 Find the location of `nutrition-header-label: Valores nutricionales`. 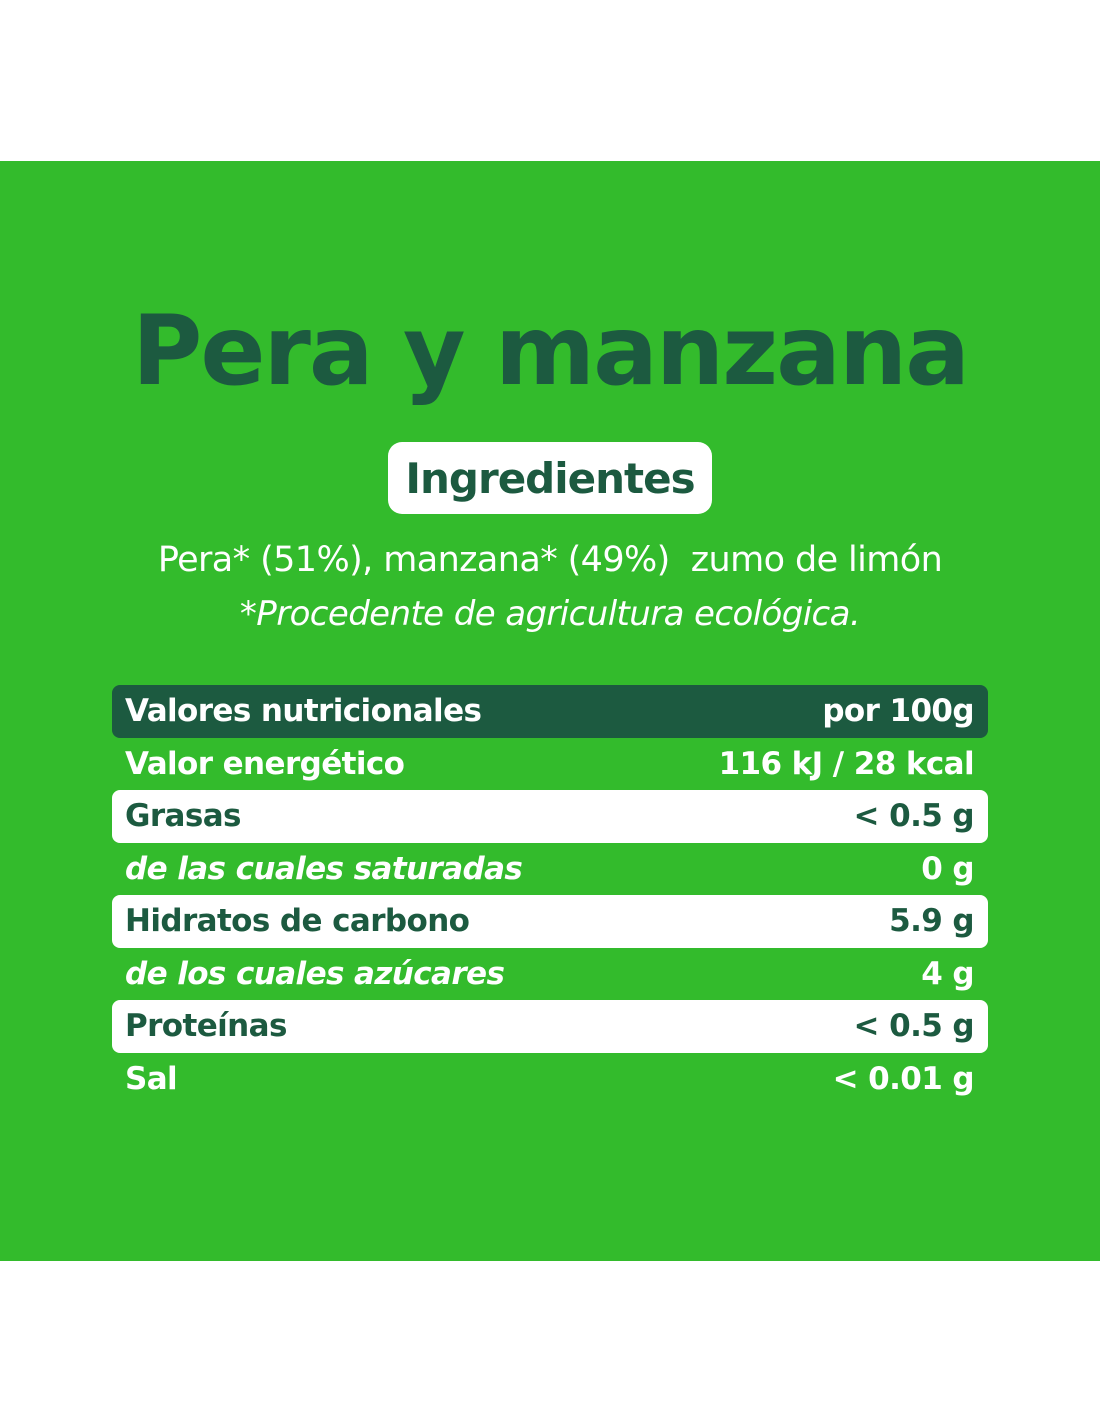

nutrition-header-label: Valores nutricionales is located at coordinates (303, 711).